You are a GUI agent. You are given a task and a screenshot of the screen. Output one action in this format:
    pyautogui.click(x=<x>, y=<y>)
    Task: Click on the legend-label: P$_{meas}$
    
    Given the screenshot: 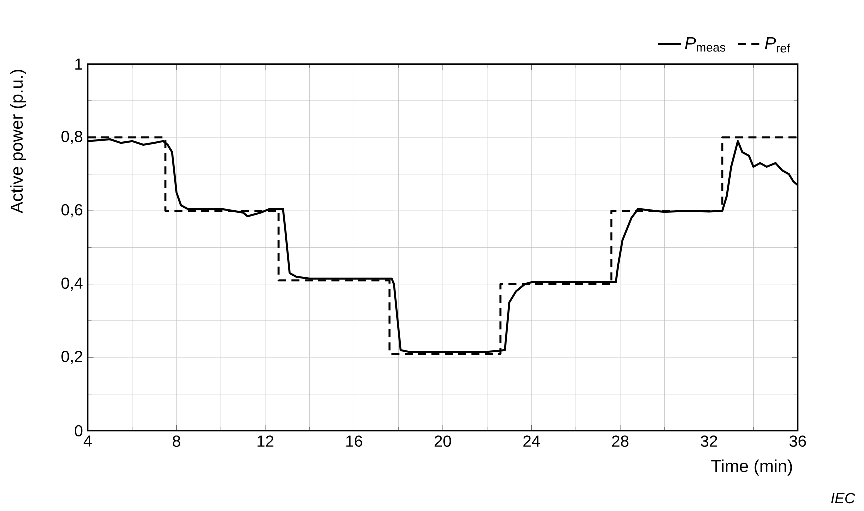 What is the action you would take?
    pyautogui.click(x=705, y=44)
    